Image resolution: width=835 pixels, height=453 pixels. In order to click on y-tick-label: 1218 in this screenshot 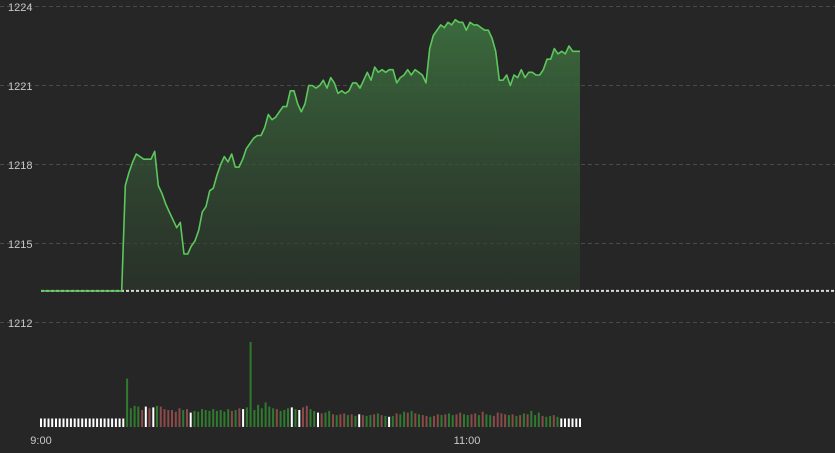, I will do `click(20, 166)`.